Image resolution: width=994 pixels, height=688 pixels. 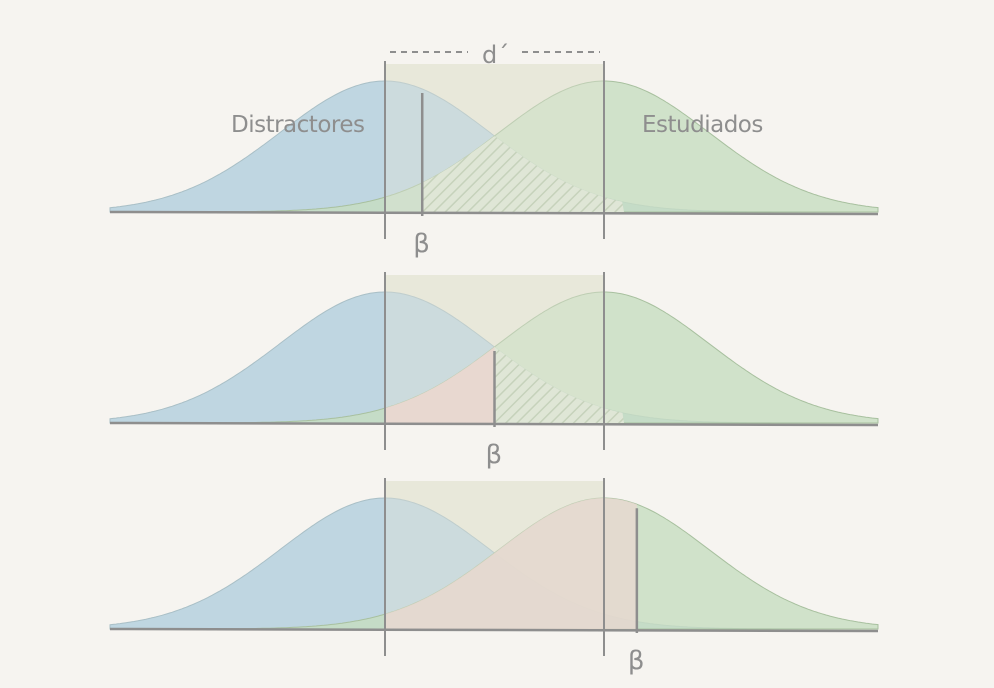 I want to click on studied-label: Estudiados, so click(x=702, y=125).